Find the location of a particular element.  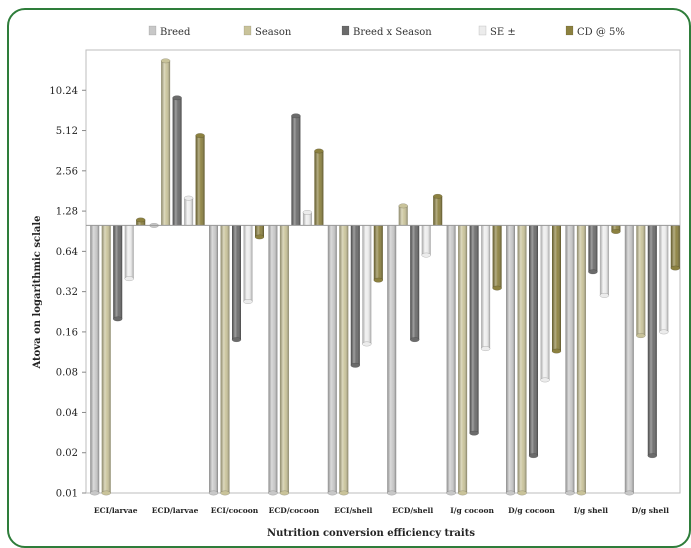

bar-se--3 is located at coordinates (248, 264).